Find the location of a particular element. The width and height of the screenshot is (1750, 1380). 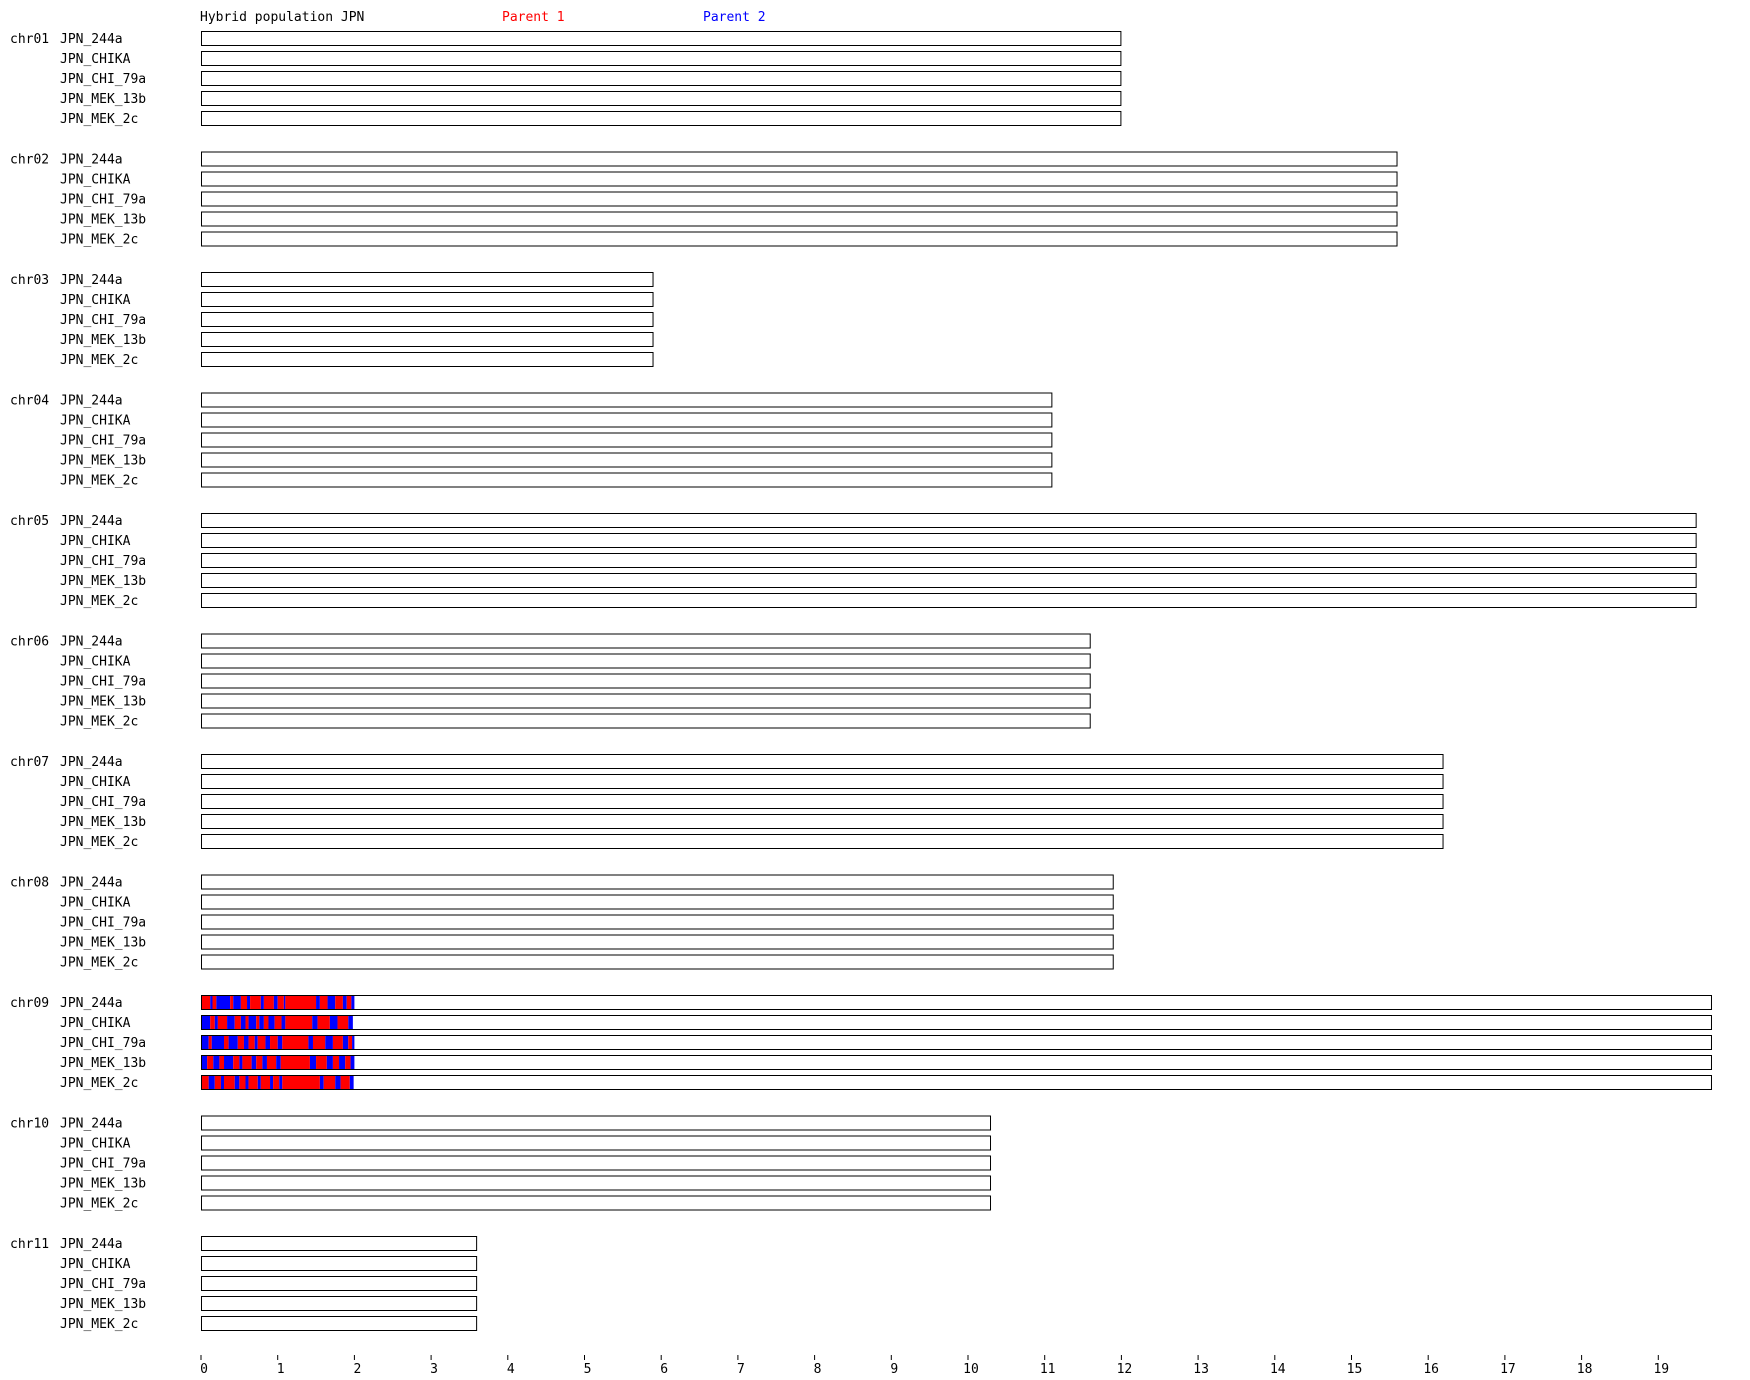

chromosome-label: chr02 is located at coordinates (29, 160).